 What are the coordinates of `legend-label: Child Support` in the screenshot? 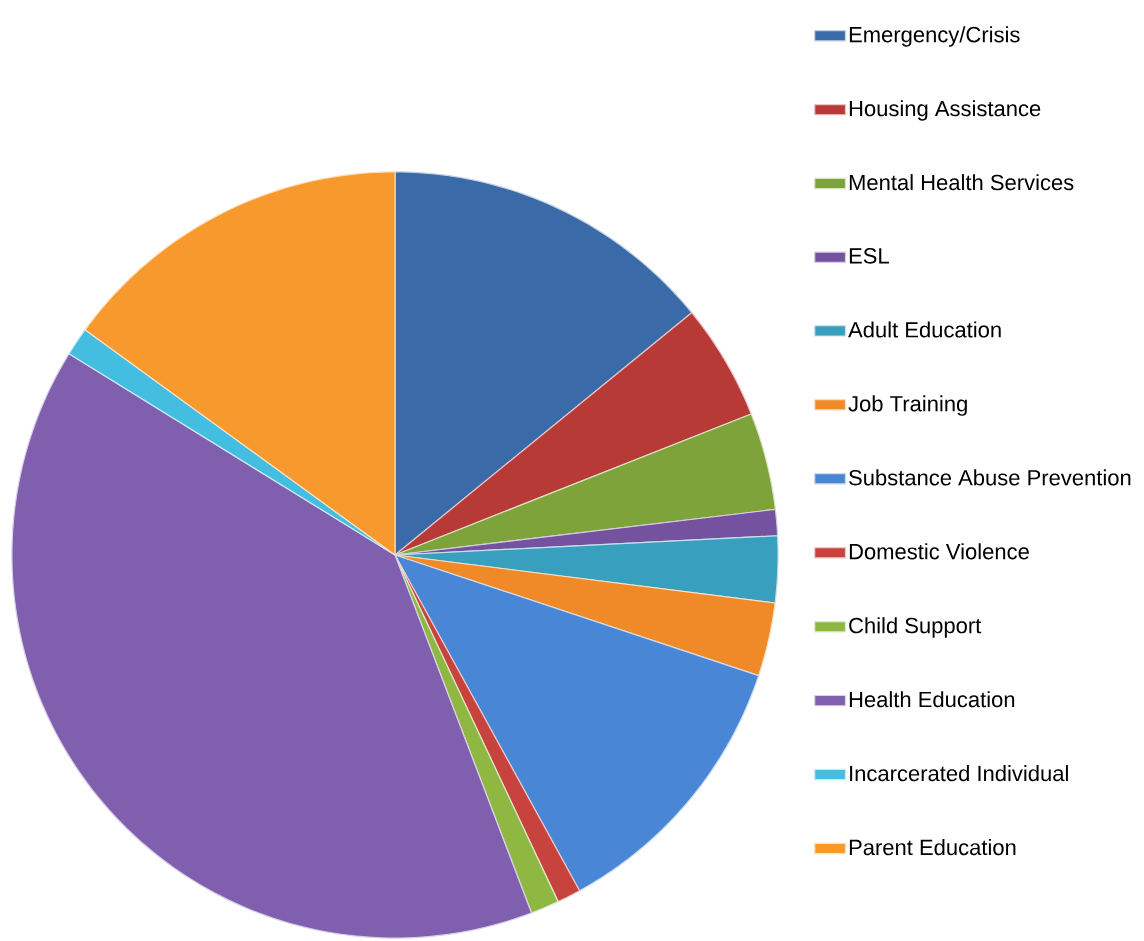 It's located at (915, 627).